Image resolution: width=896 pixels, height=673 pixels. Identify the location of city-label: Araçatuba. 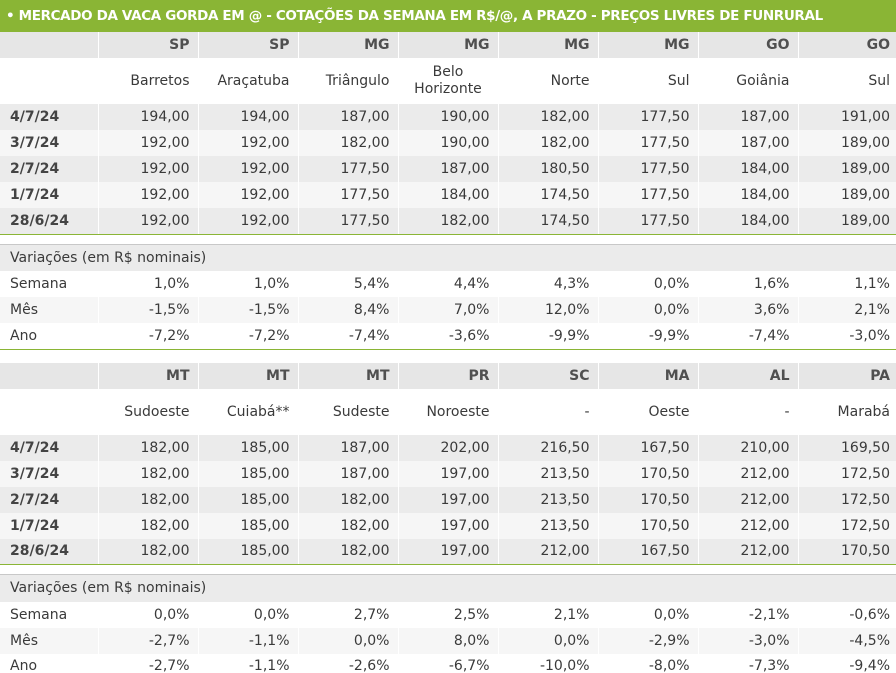
(247, 81).